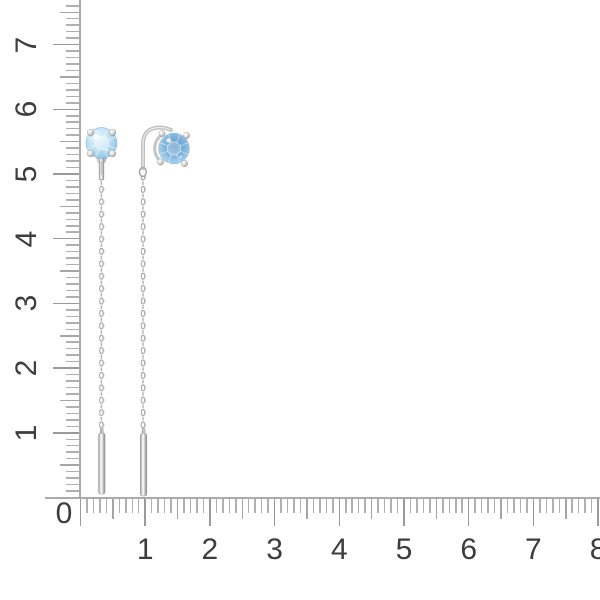 The width and height of the screenshot is (600, 600). What do you see at coordinates (404, 549) in the screenshot?
I see `horizontal-ruler-label: 5` at bounding box center [404, 549].